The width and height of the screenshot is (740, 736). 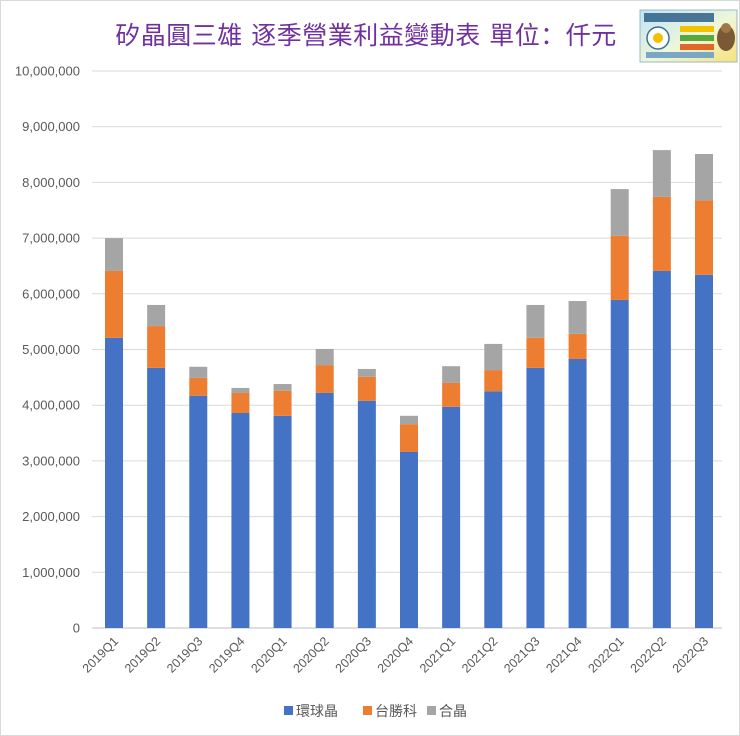 What do you see at coordinates (324, 510) in the screenshot?
I see `bar-s0-2020q2` at bounding box center [324, 510].